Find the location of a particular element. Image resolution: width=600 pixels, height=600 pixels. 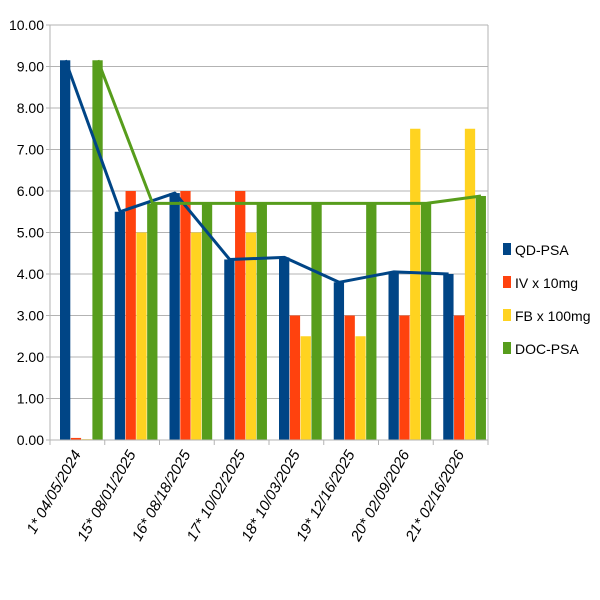

y-tick-label: 1.00 is located at coordinates (30, 399).